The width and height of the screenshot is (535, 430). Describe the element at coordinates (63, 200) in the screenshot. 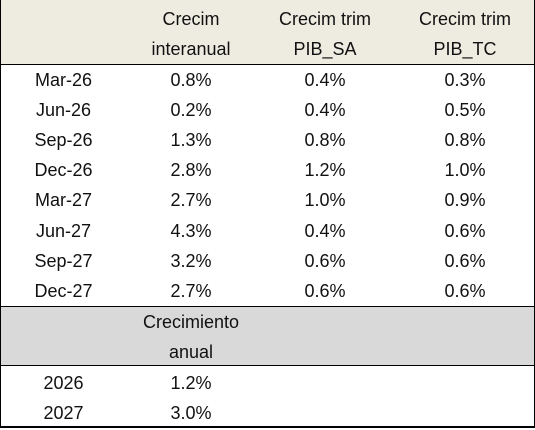

I see `row-label: Mar-27` at that location.